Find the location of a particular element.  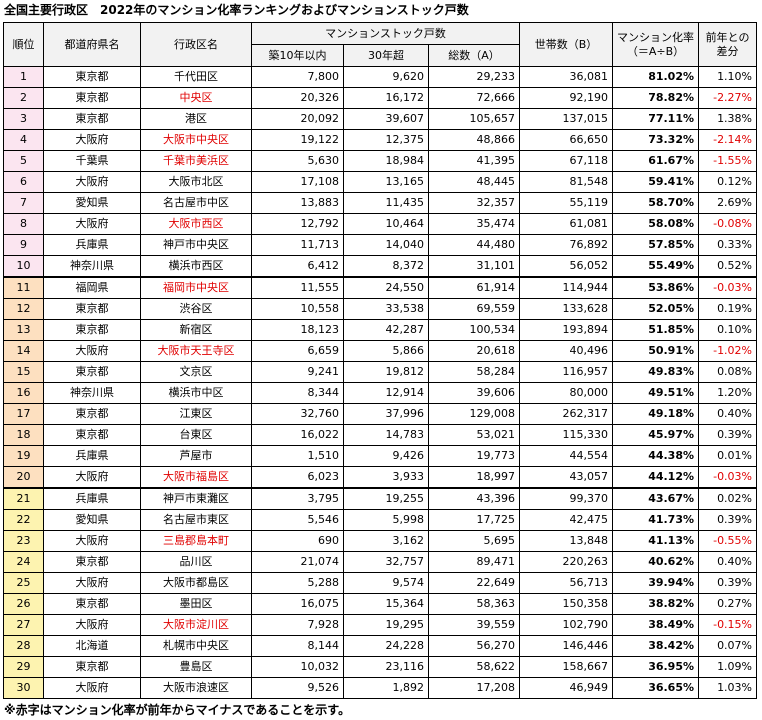

rank-cell: 2 is located at coordinates (23, 98).